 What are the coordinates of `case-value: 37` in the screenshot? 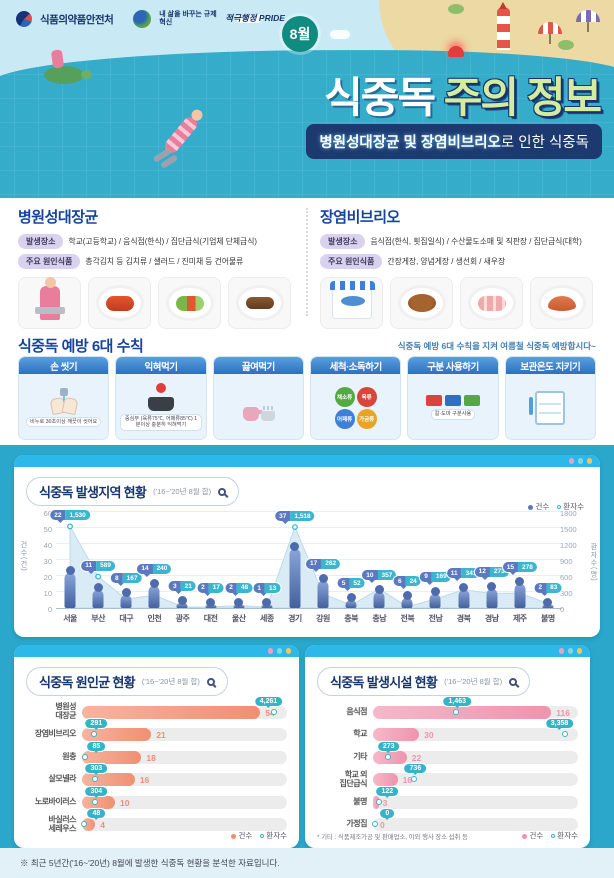 It's located at (283, 516).